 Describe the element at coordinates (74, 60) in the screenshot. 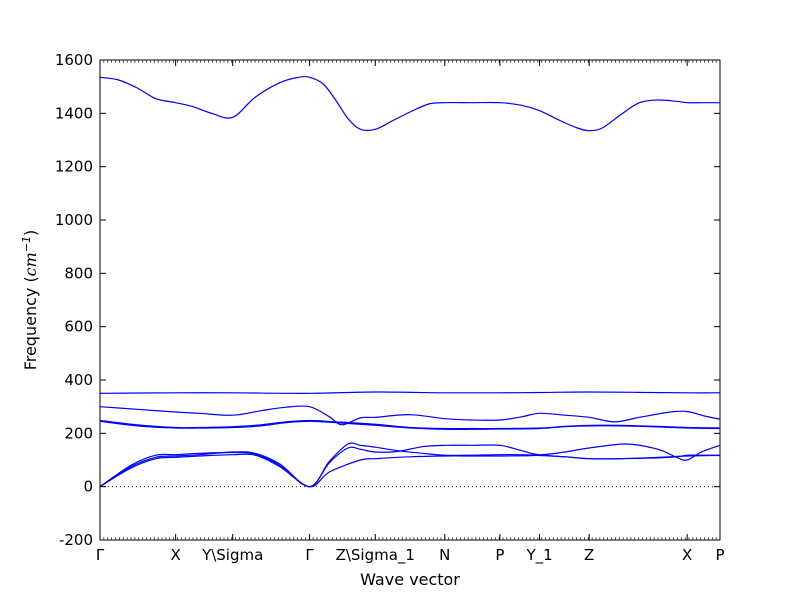

I see `y-tick-label: 1600` at that location.